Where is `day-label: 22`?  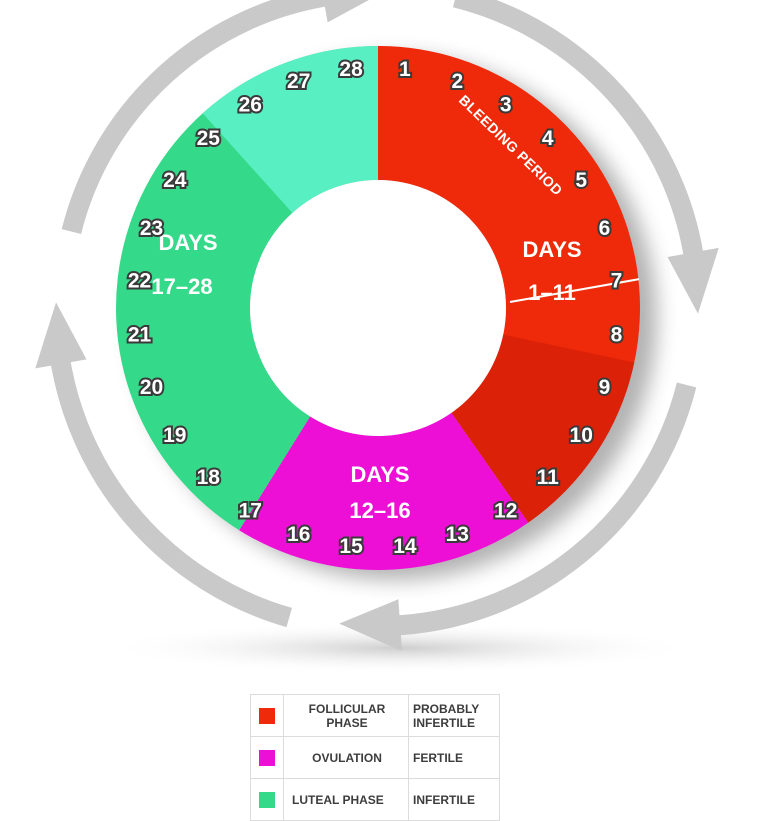
day-label: 22 is located at coordinates (139, 281).